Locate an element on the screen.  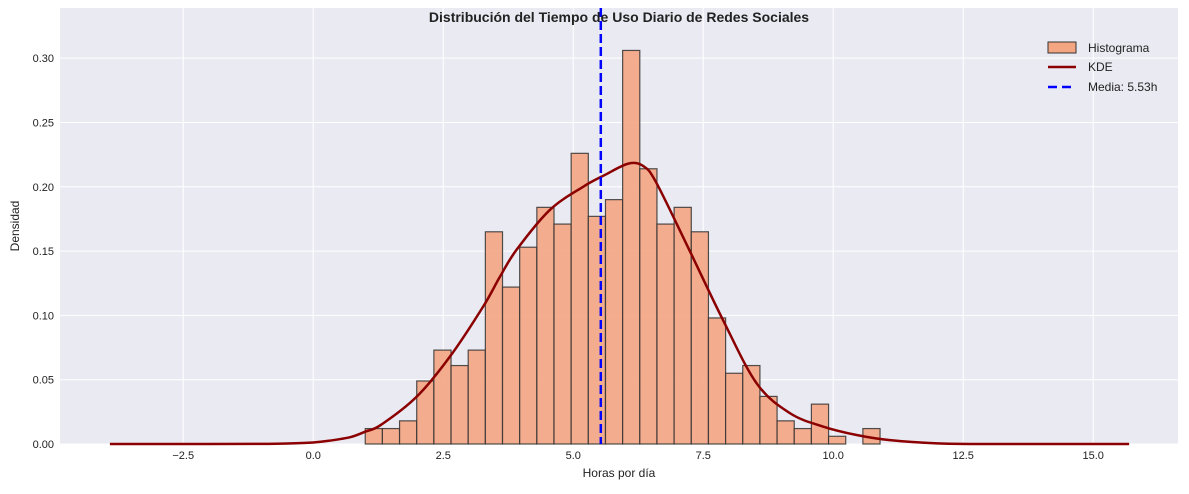
x-axis-ticks: −2.5 0.0 2.5 5.0 7.5 10.0 12.5 15.0 is located at coordinates (638, 456).